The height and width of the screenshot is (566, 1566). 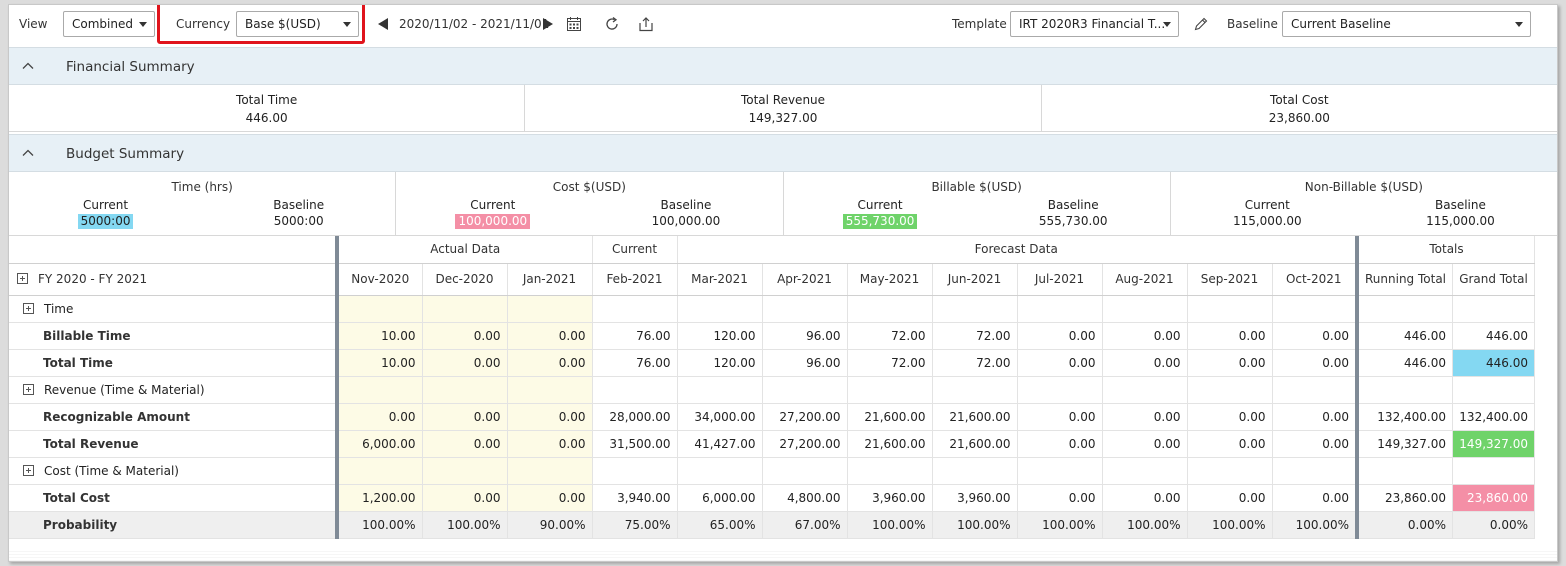 I want to click on table-cell: 96.00, so click(x=805, y=363).